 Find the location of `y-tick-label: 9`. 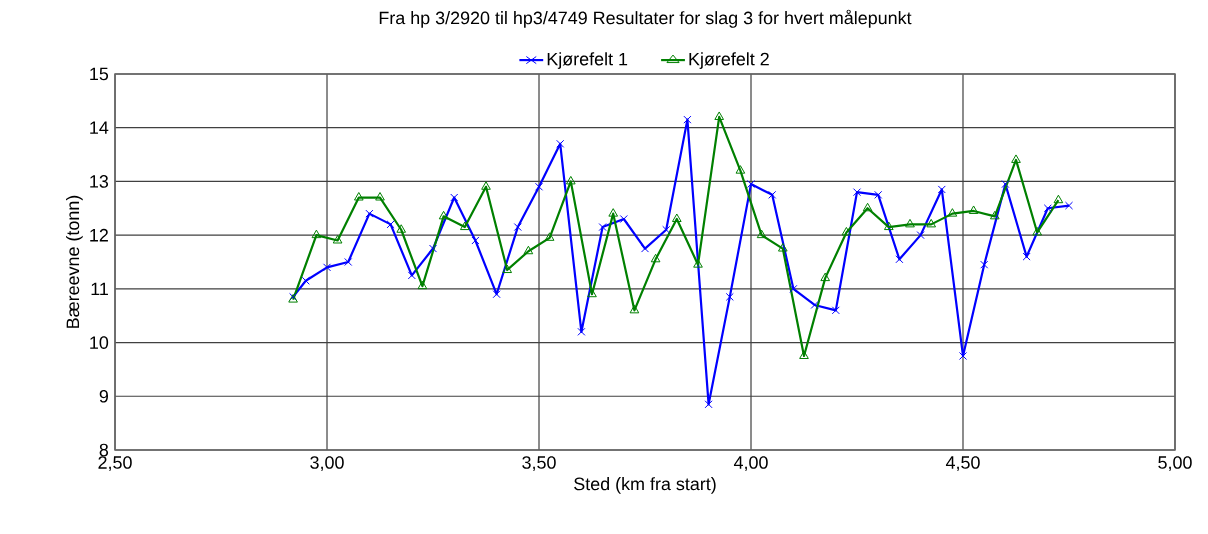

y-tick-label: 9 is located at coordinates (103, 396).